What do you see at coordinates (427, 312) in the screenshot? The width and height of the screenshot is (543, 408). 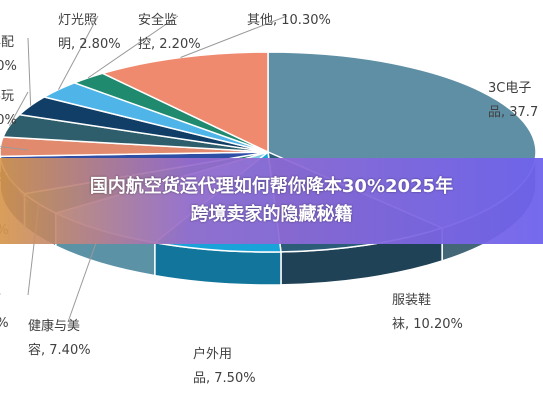 I see `slice-label-1: 服装鞋袜, 10.20%` at bounding box center [427, 312].